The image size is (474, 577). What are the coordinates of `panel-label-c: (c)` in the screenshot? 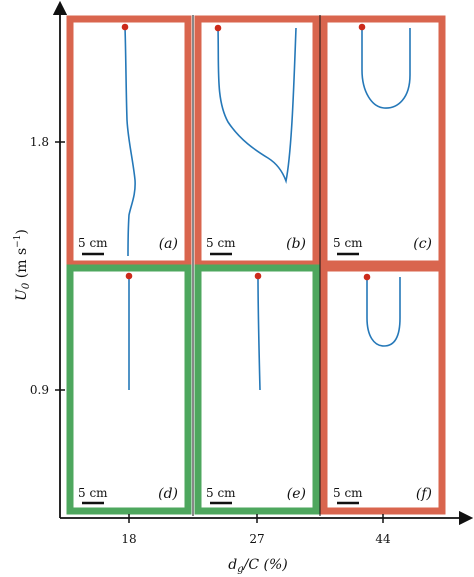 It's located at (422, 244).